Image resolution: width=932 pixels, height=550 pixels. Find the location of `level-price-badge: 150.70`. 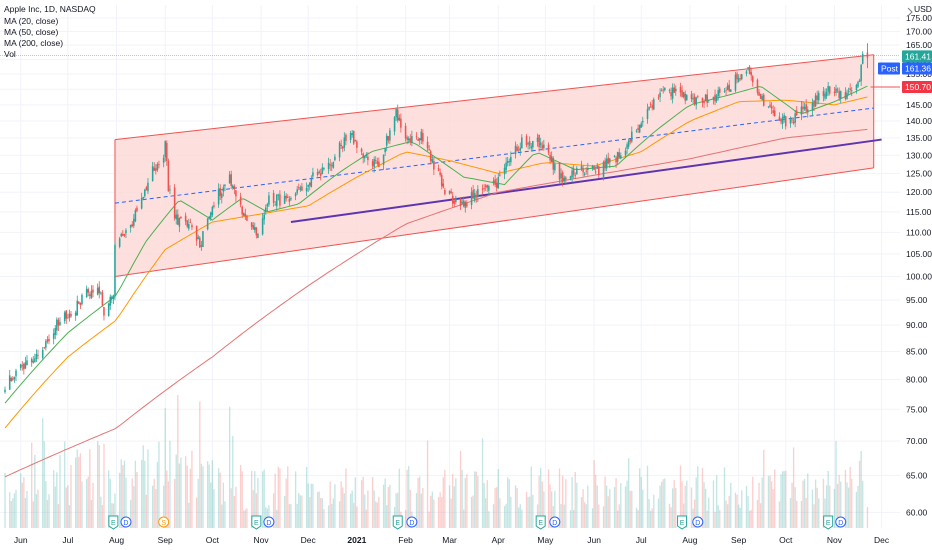

level-price-badge: 150.70 is located at coordinates (917, 87).